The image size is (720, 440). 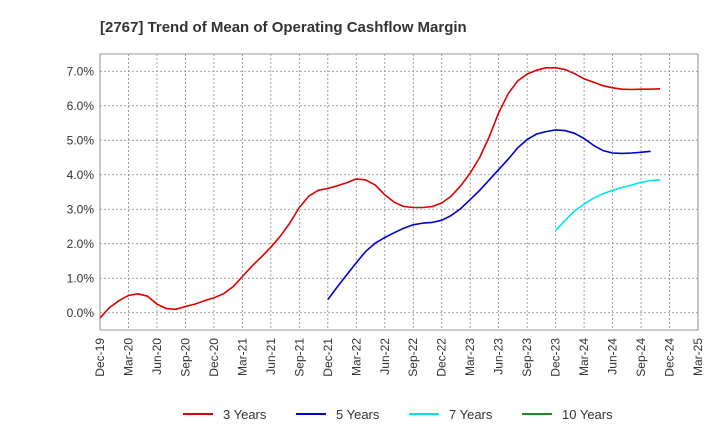 I want to click on x-tick-label: Sep-23, so click(x=527, y=357).